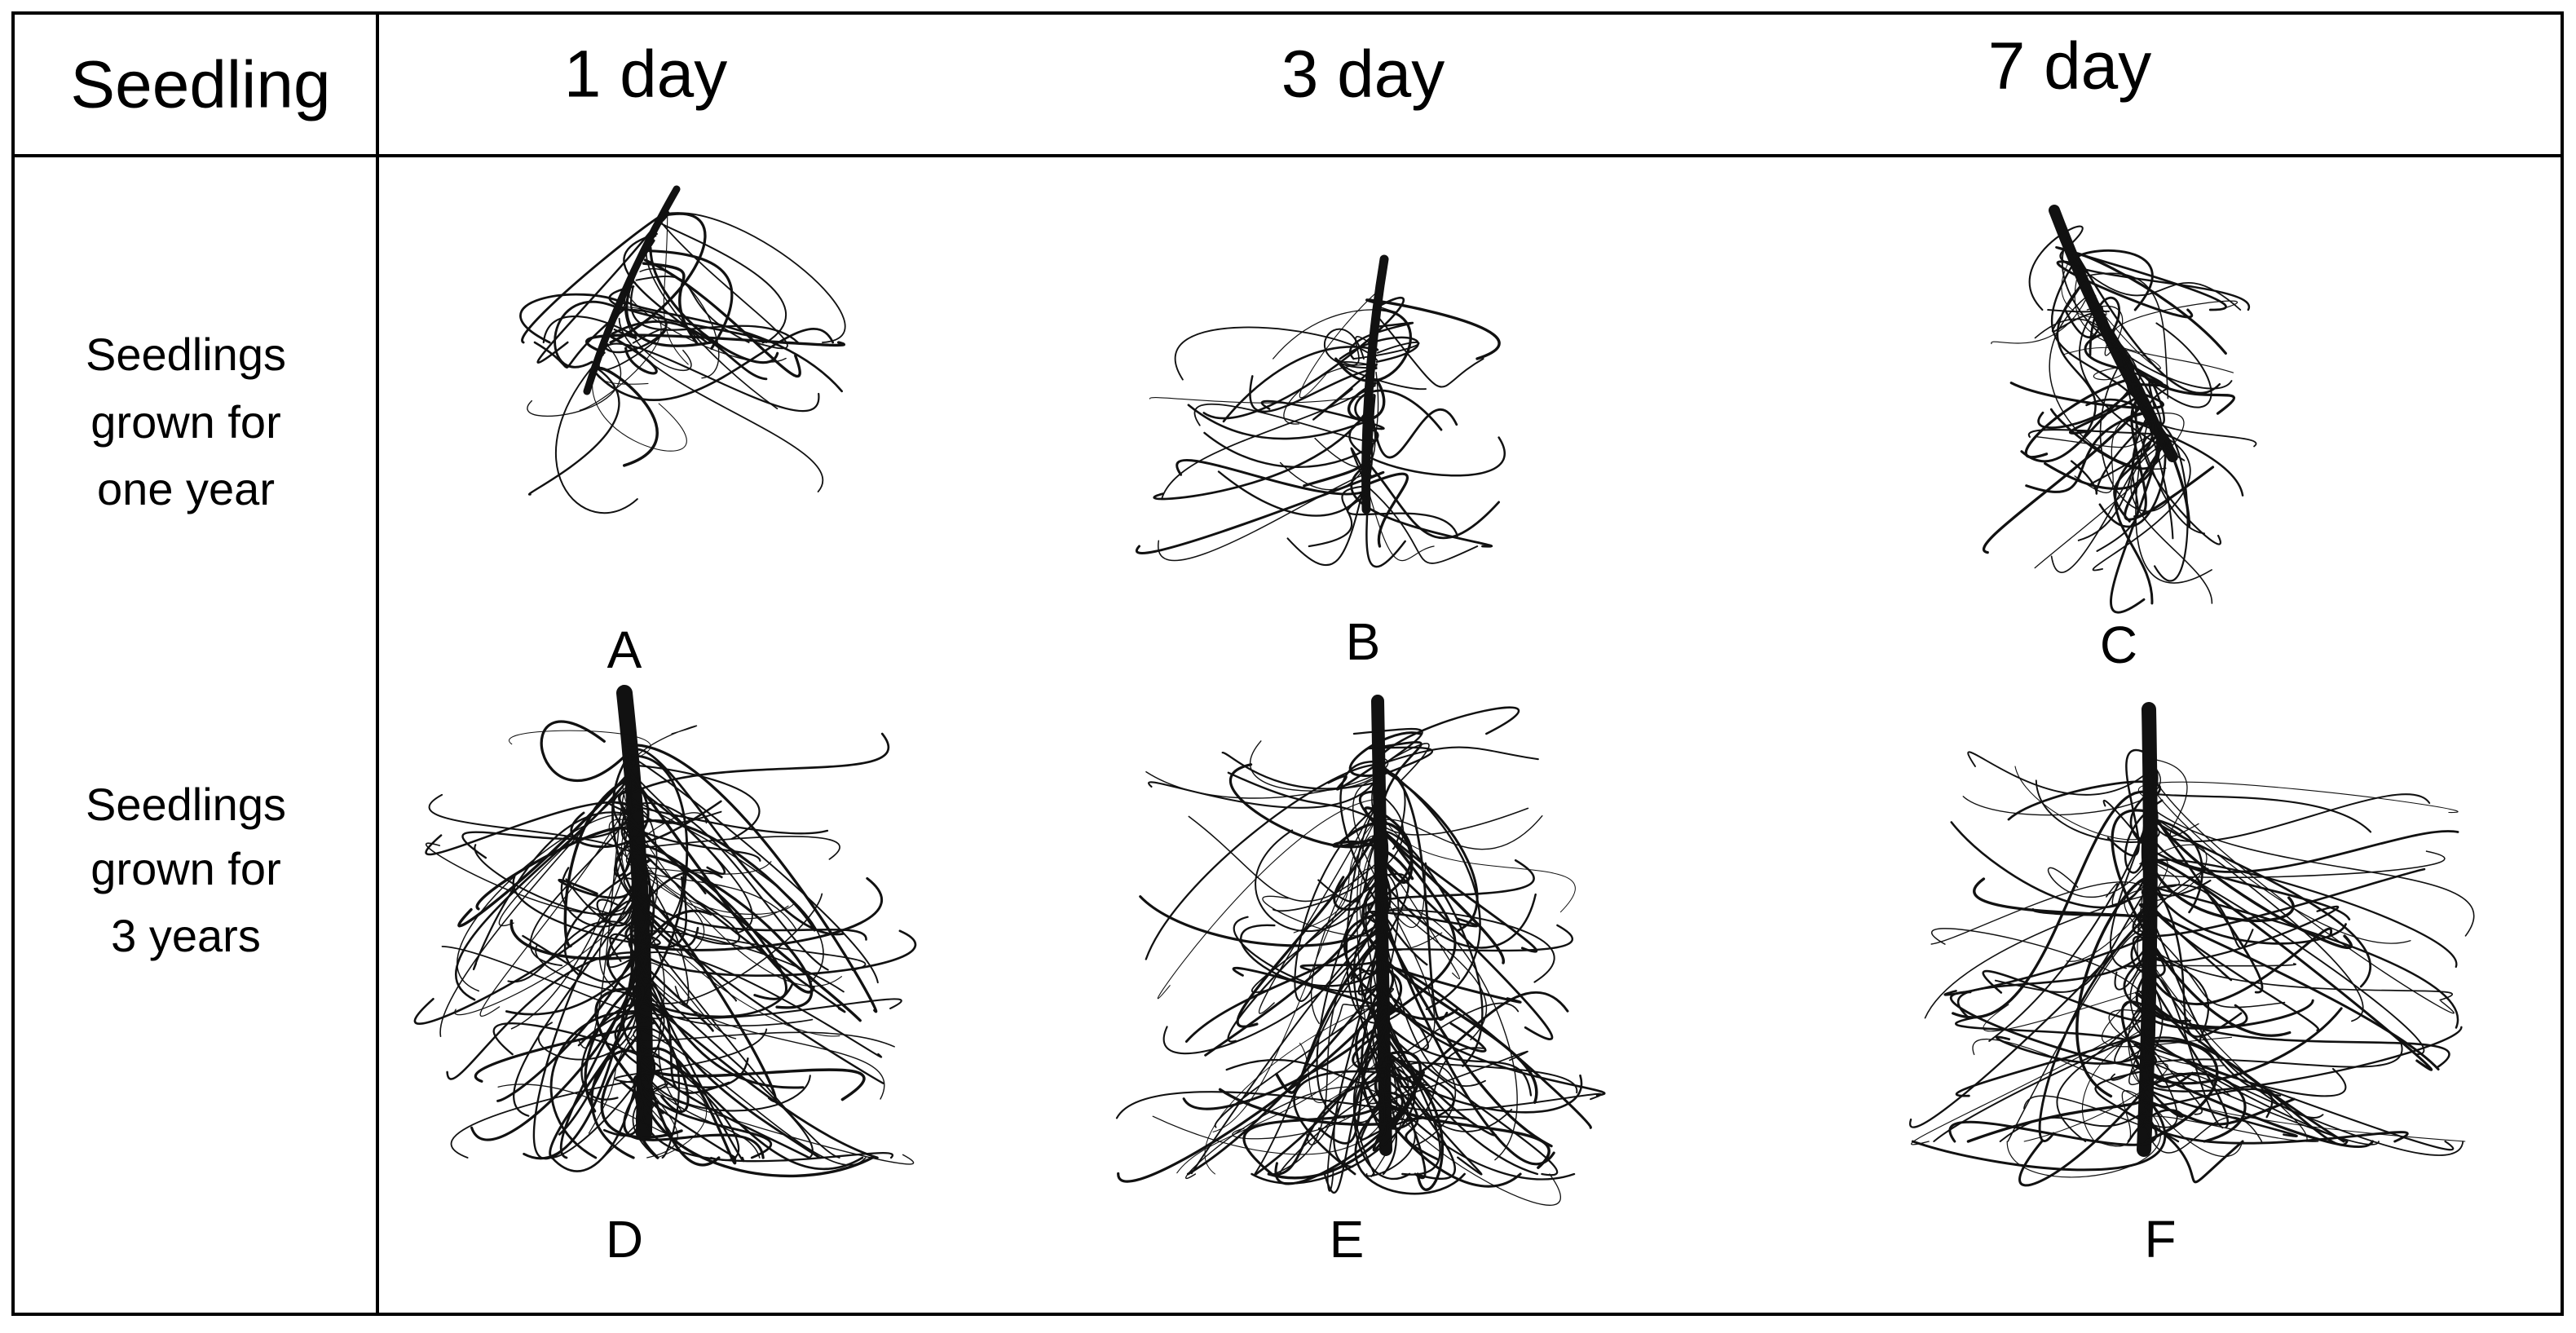 This screenshot has height=1333, width=2576. I want to click on header-cell: Seedling, so click(200, 85).